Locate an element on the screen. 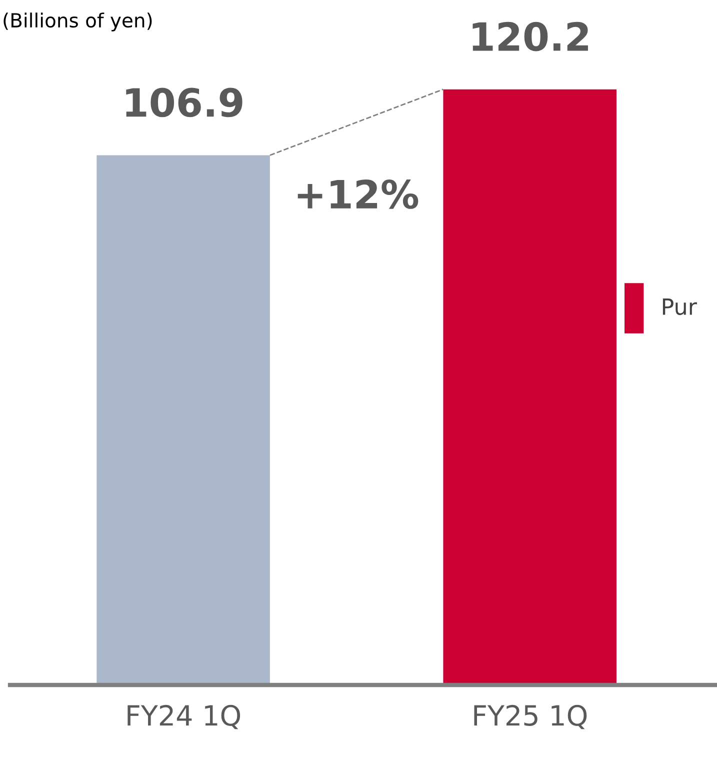 The height and width of the screenshot is (767, 717). data-label: 120.2 is located at coordinates (530, 37).